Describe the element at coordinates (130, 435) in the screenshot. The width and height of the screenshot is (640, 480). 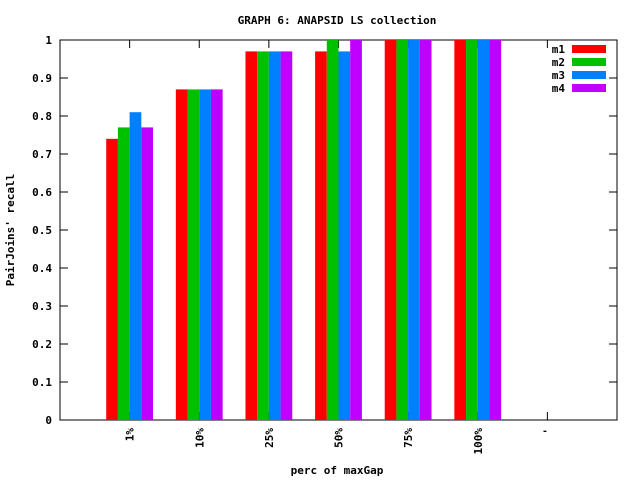
I see `x-tick-label: 1%` at that location.